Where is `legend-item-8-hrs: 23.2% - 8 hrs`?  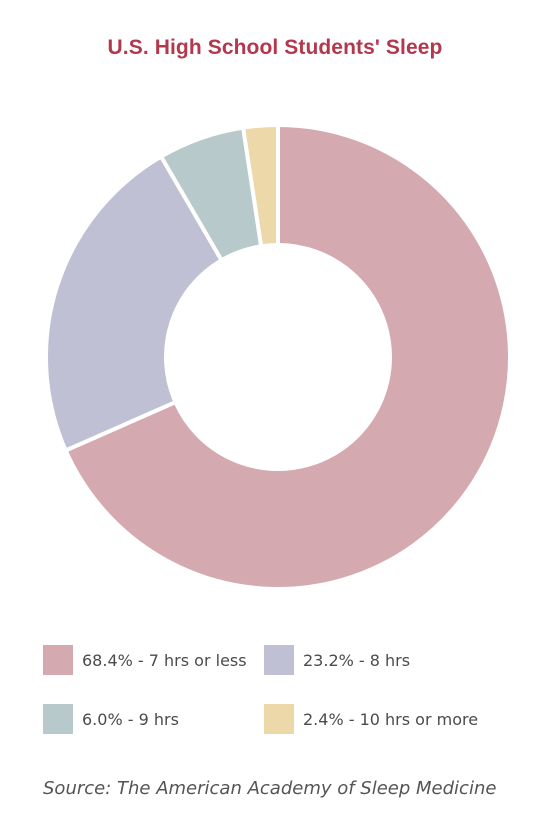
legend-item-8-hrs: 23.2% - 8 hrs is located at coordinates (337, 660).